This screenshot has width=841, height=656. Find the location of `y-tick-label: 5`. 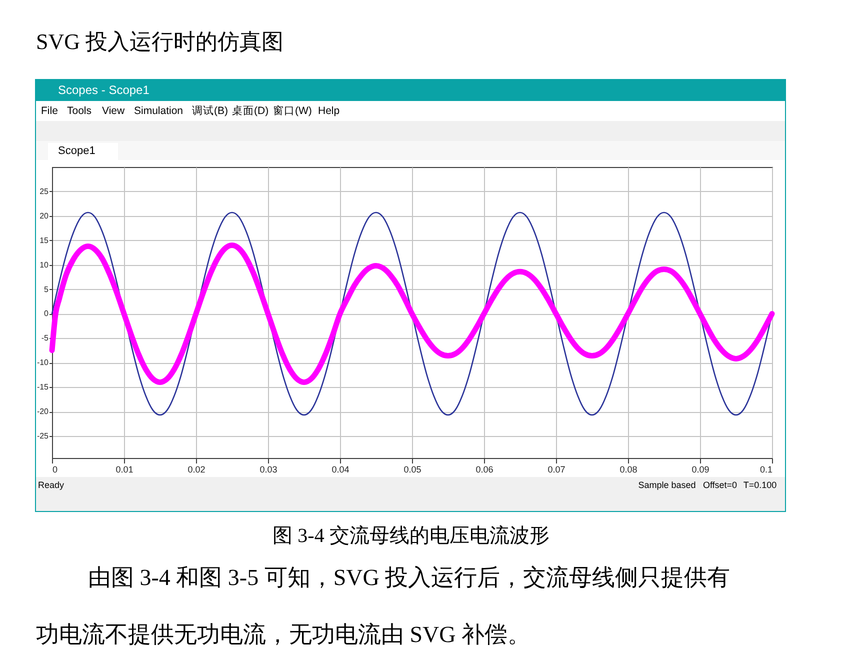

y-tick-label: 5 is located at coordinates (47, 289).